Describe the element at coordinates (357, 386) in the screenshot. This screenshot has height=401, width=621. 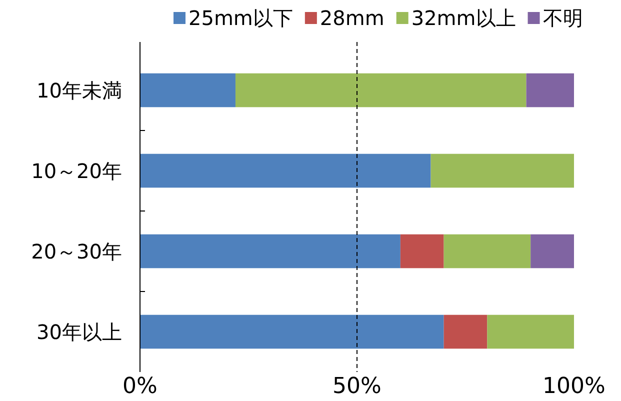
I see `x-tick-label: 50%` at that location.